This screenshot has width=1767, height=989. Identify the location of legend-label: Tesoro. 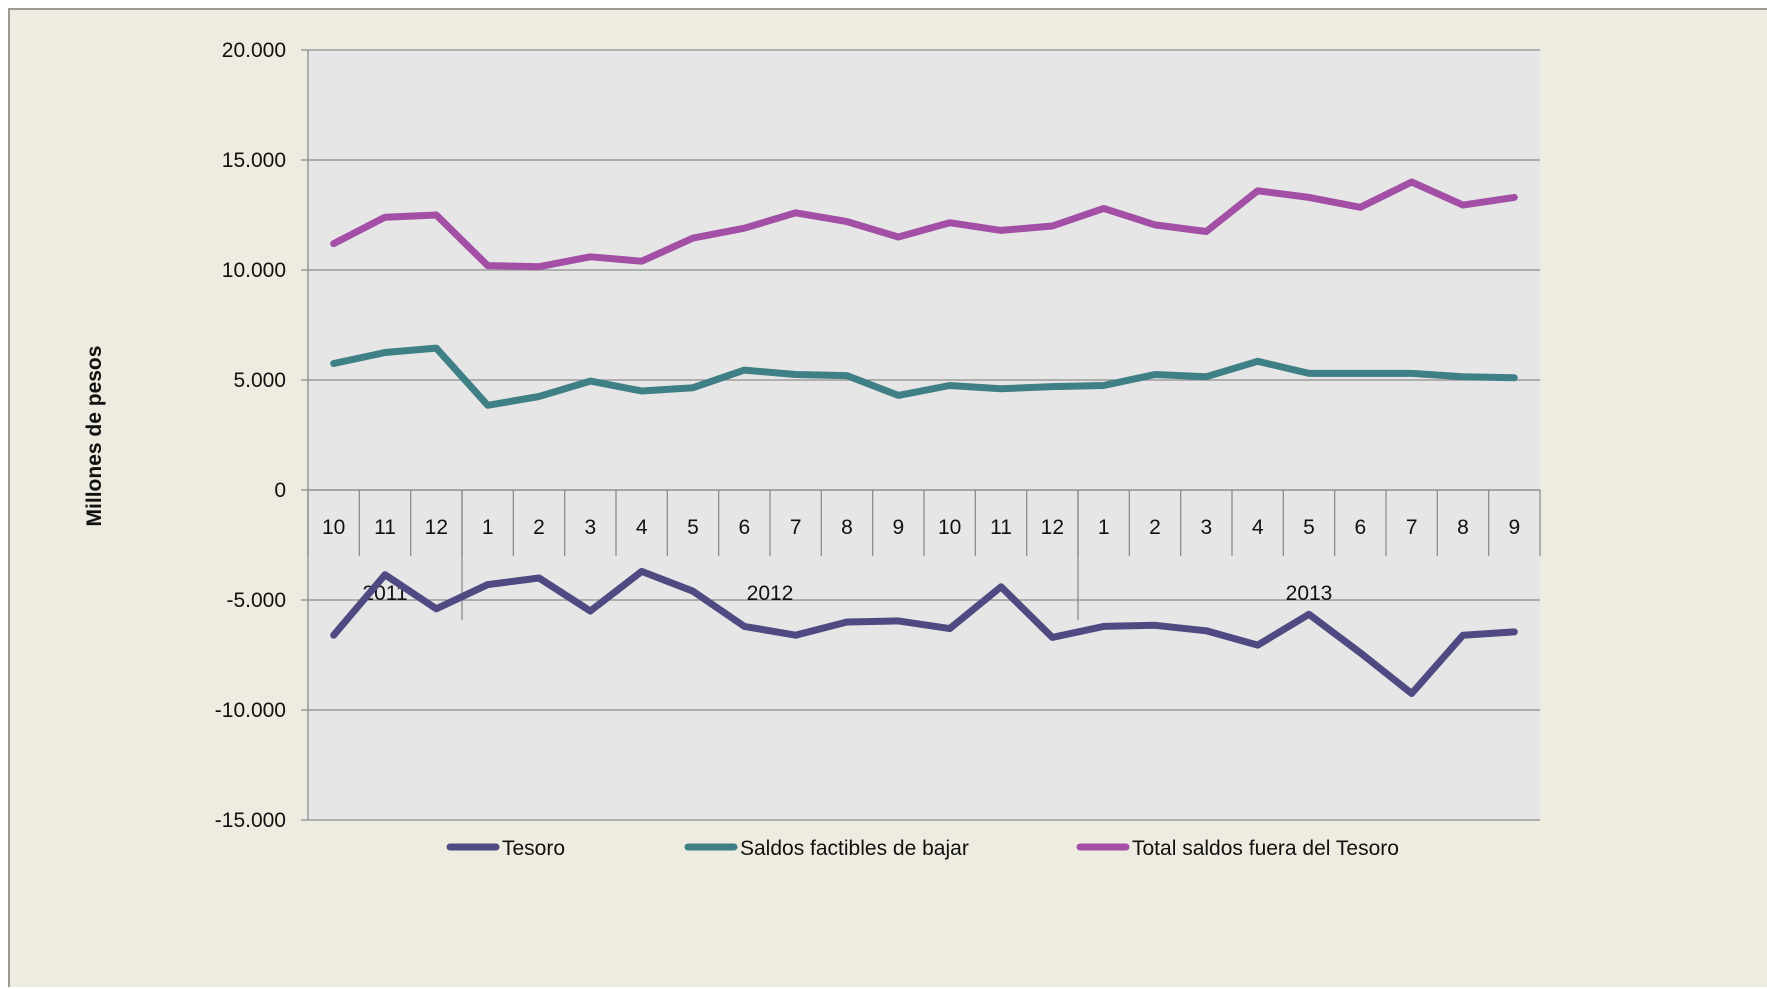
(533, 848).